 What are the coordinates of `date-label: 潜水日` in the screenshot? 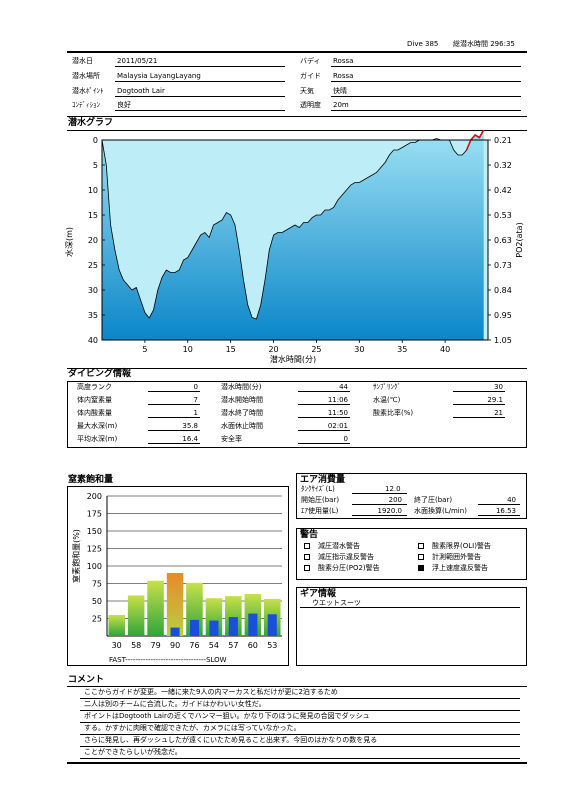 It's located at (82, 61).